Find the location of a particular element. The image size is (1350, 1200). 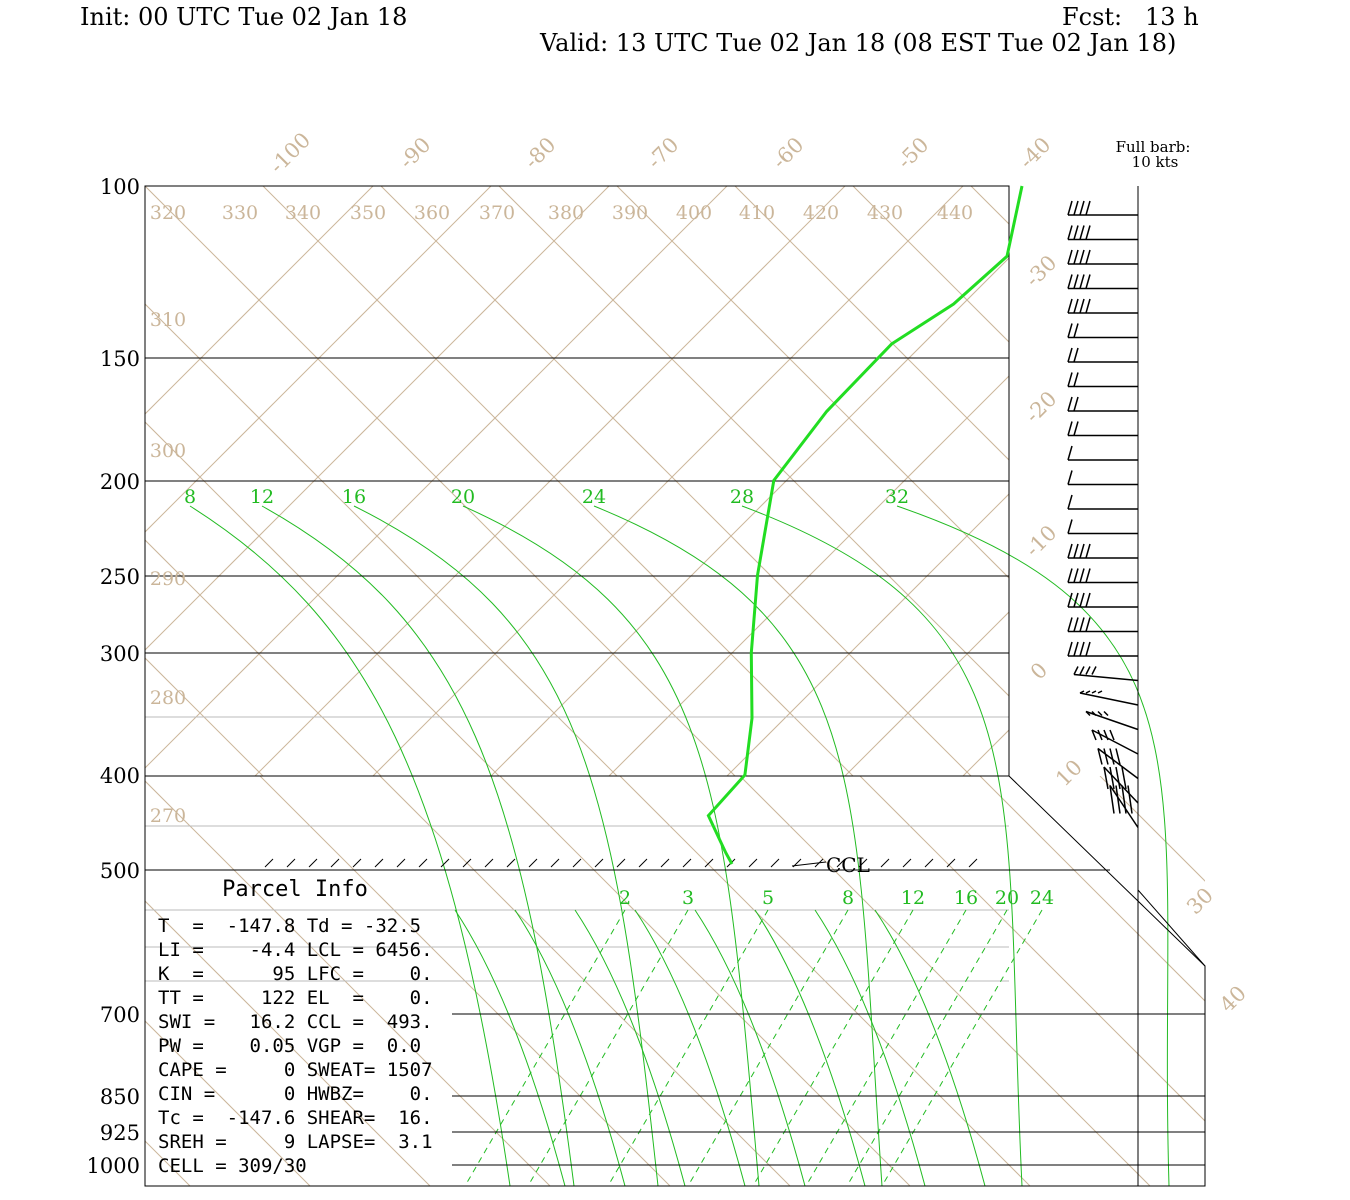

mixing-ratio-label: 5 is located at coordinates (768, 898).